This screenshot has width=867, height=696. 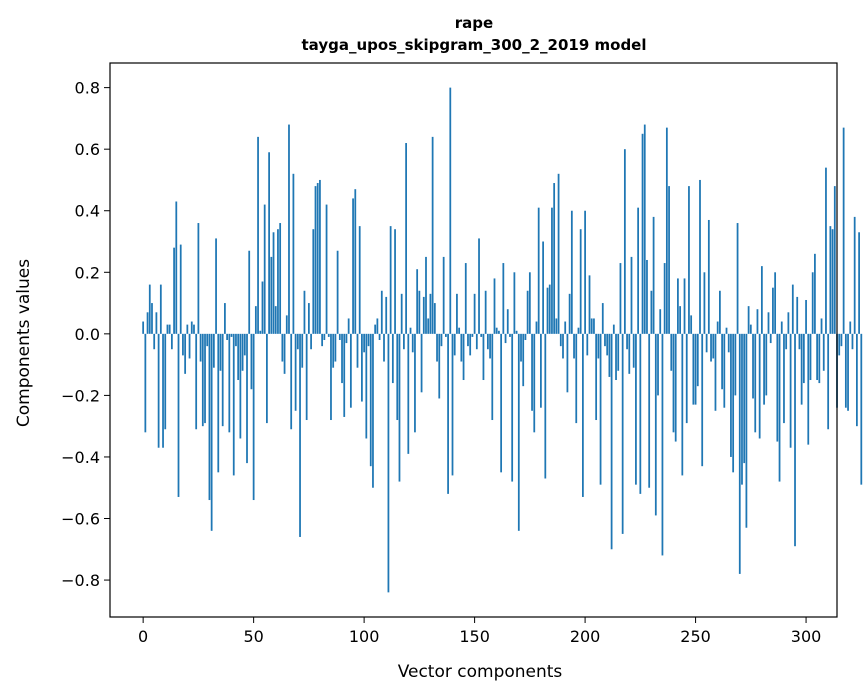 What do you see at coordinates (24, 343) in the screenshot?
I see `y-axis-label: Components values` at bounding box center [24, 343].